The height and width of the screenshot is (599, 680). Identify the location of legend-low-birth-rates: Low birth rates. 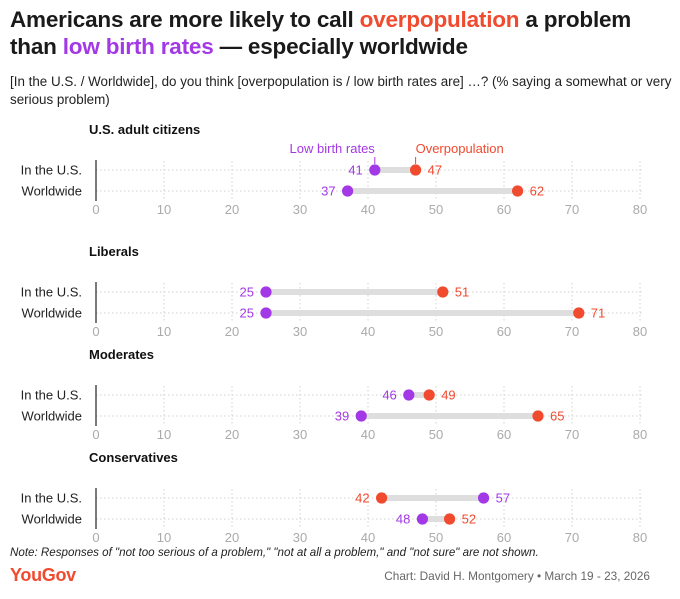
(333, 148).